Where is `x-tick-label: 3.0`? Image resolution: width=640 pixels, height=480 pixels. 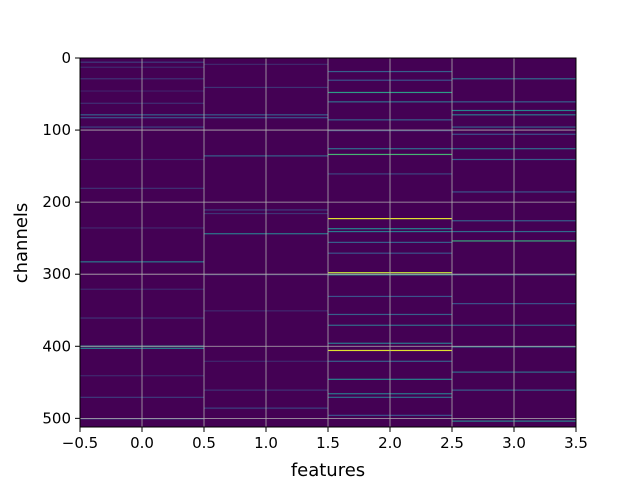 x-tick-label: 3.0 is located at coordinates (514, 443).